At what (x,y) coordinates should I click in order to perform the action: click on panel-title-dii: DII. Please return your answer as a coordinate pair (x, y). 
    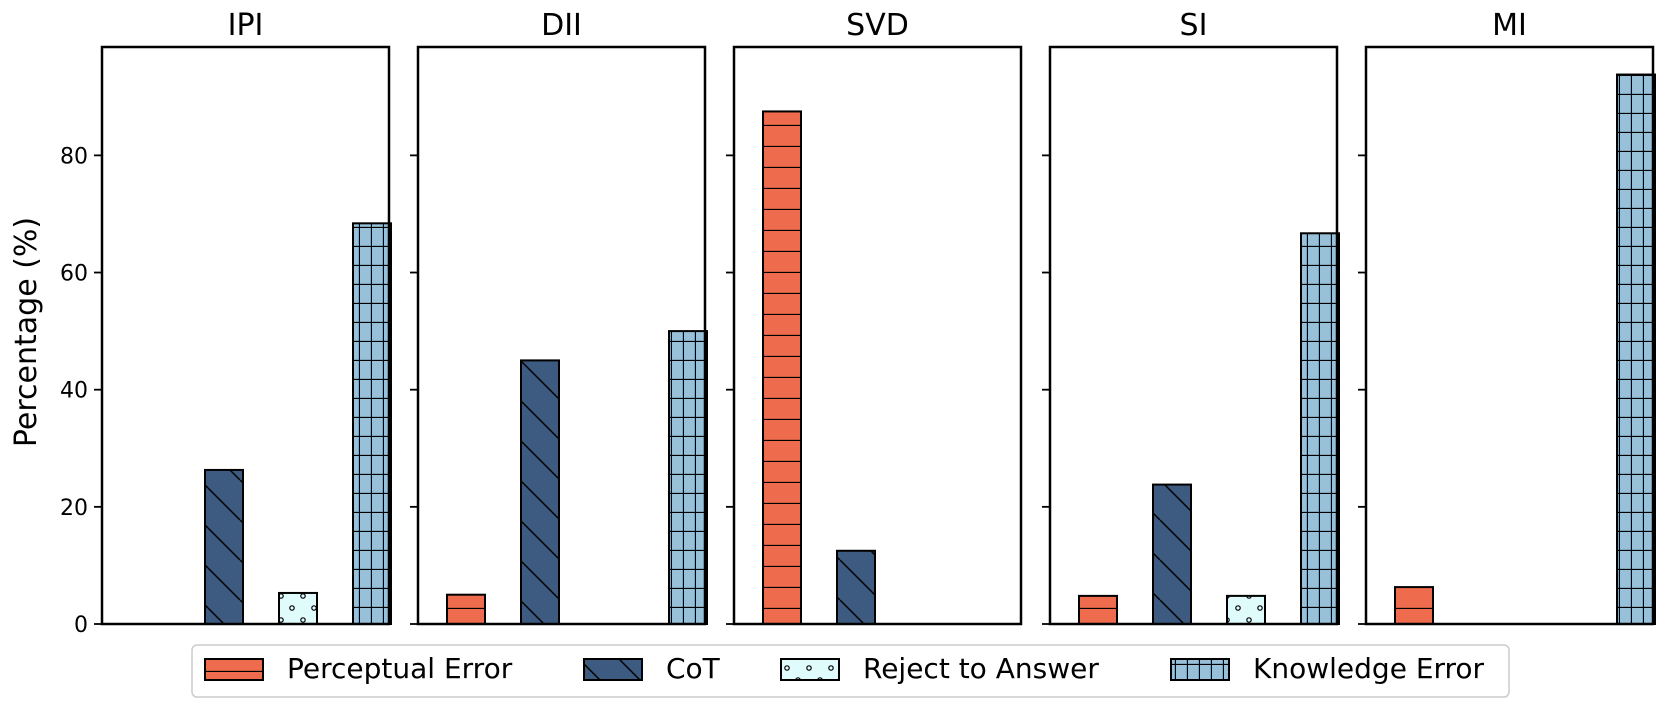
    Looking at the image, I should click on (561, 25).